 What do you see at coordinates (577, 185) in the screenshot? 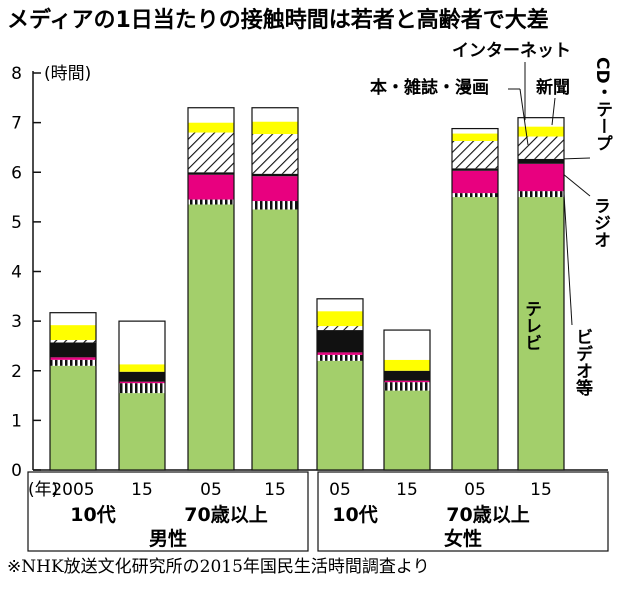
I see `leader-radio` at bounding box center [577, 185].